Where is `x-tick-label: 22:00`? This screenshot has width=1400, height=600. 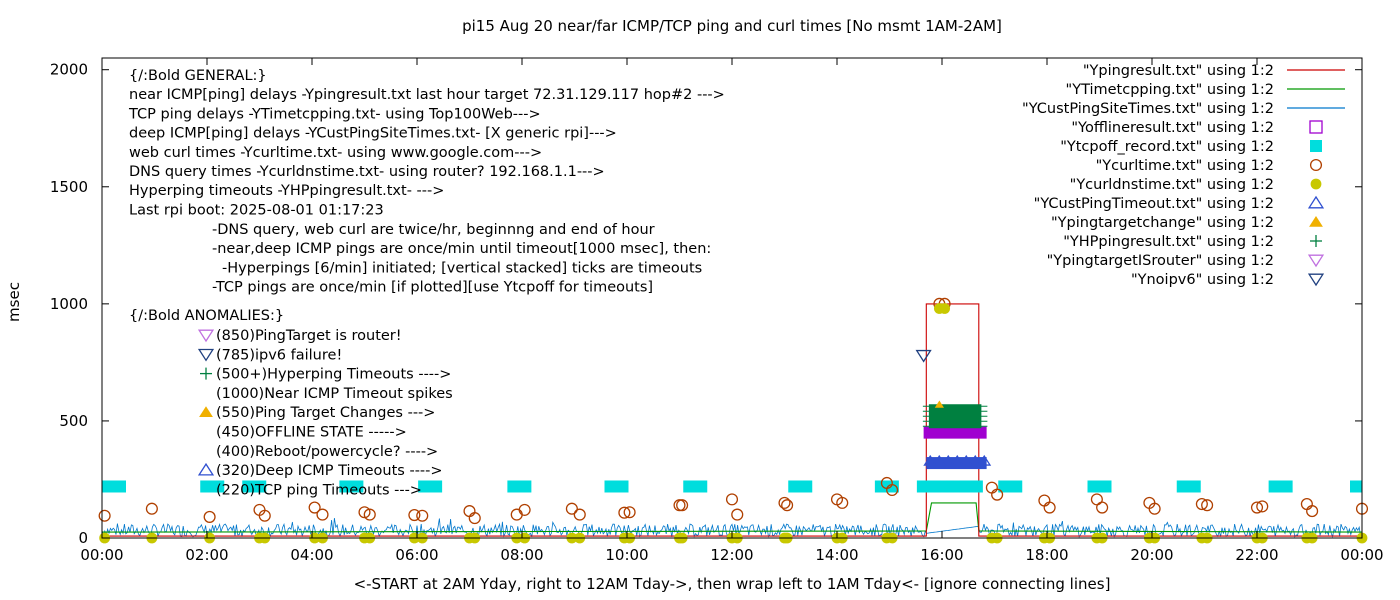 x-tick-label: 22:00 is located at coordinates (1256, 555).